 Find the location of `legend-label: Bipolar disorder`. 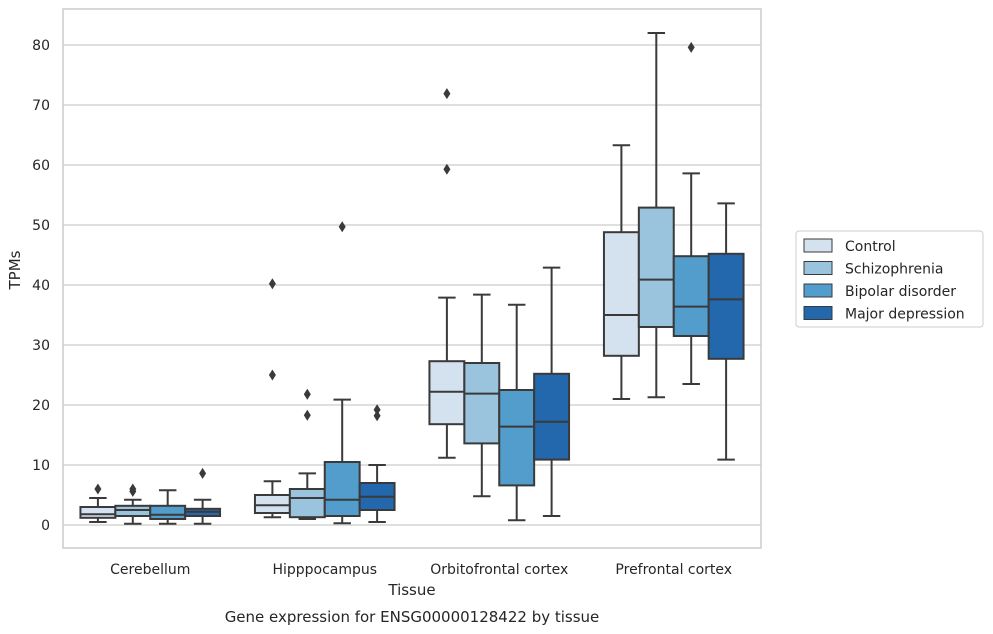

legend-label: Bipolar disorder is located at coordinates (900, 292).